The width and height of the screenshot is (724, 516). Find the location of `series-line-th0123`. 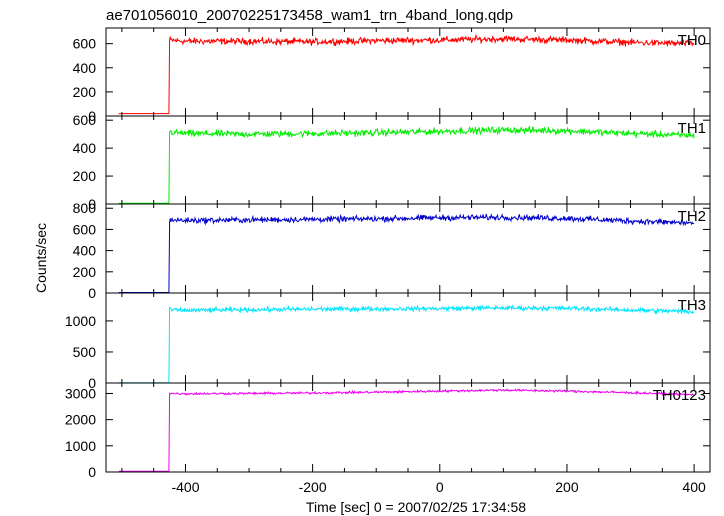

series-line-th0123 is located at coordinates (406, 430).